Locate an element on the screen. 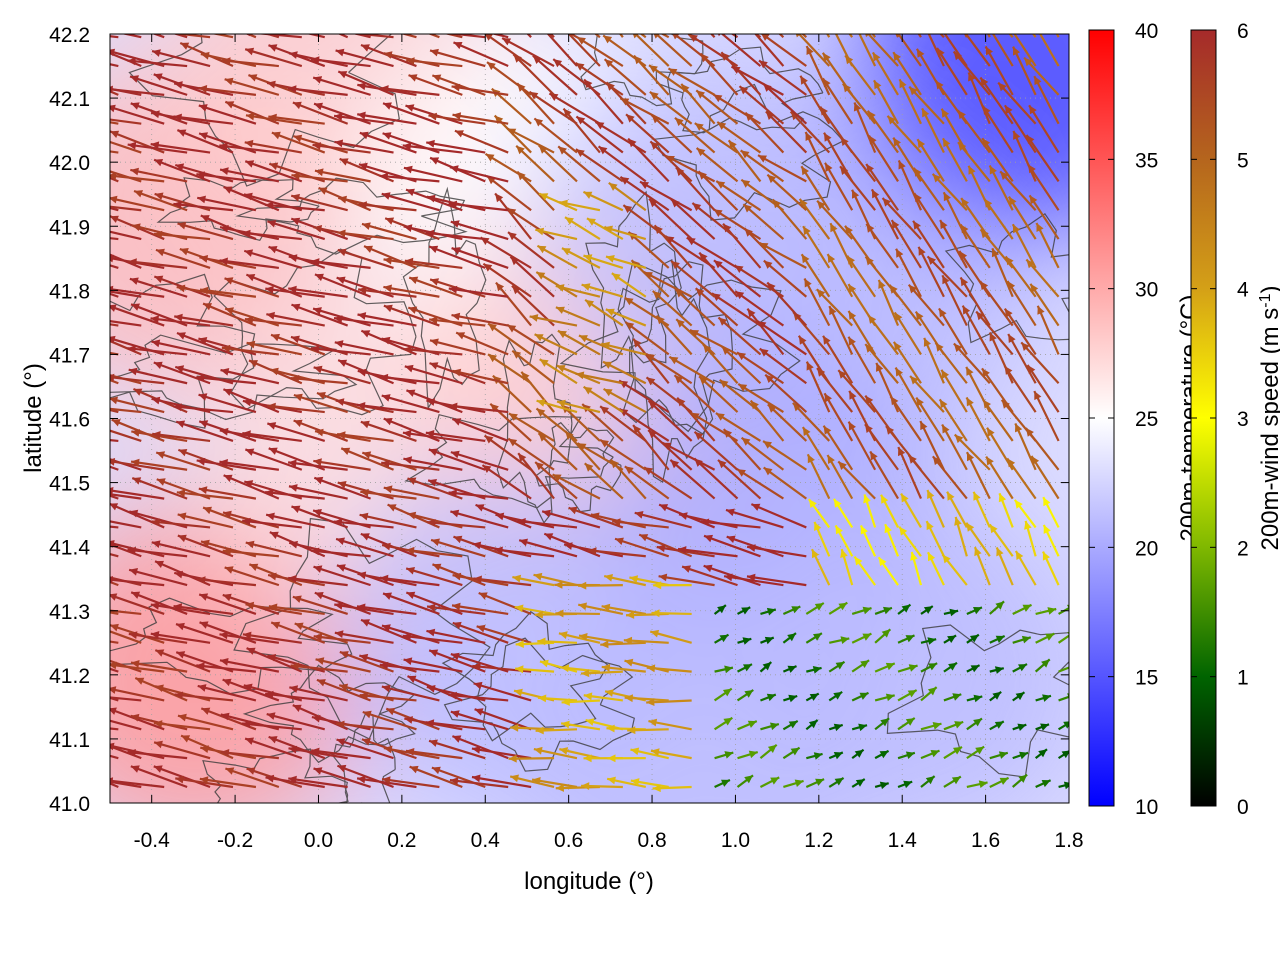 The width and height of the screenshot is (1280, 960). y-tick-label: 41.6 is located at coordinates (69, 420).